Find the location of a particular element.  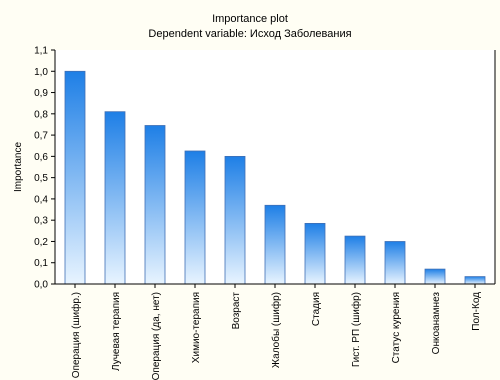

x-tick-label: Возраст is located at coordinates (236, 311).